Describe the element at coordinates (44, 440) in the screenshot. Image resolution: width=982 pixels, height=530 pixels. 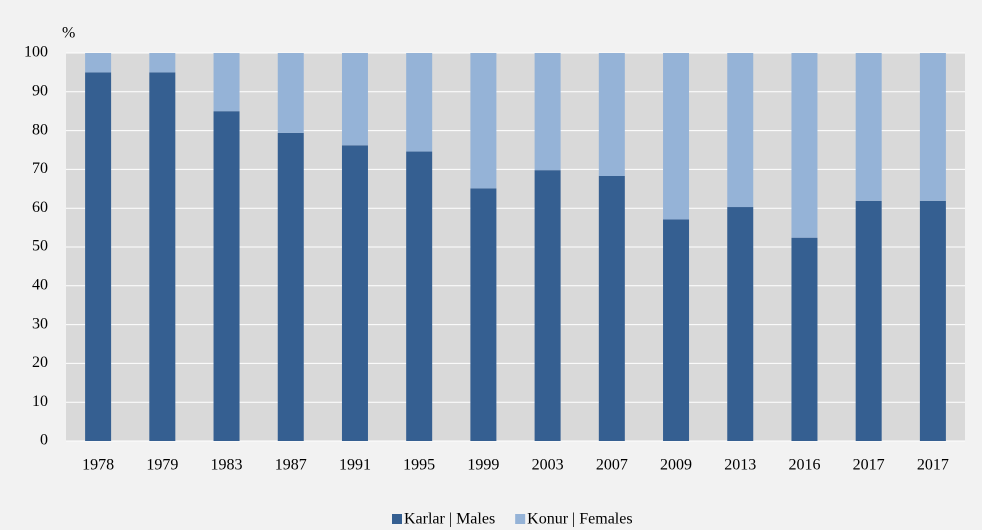
I see `y-tick-label: 0` at that location.